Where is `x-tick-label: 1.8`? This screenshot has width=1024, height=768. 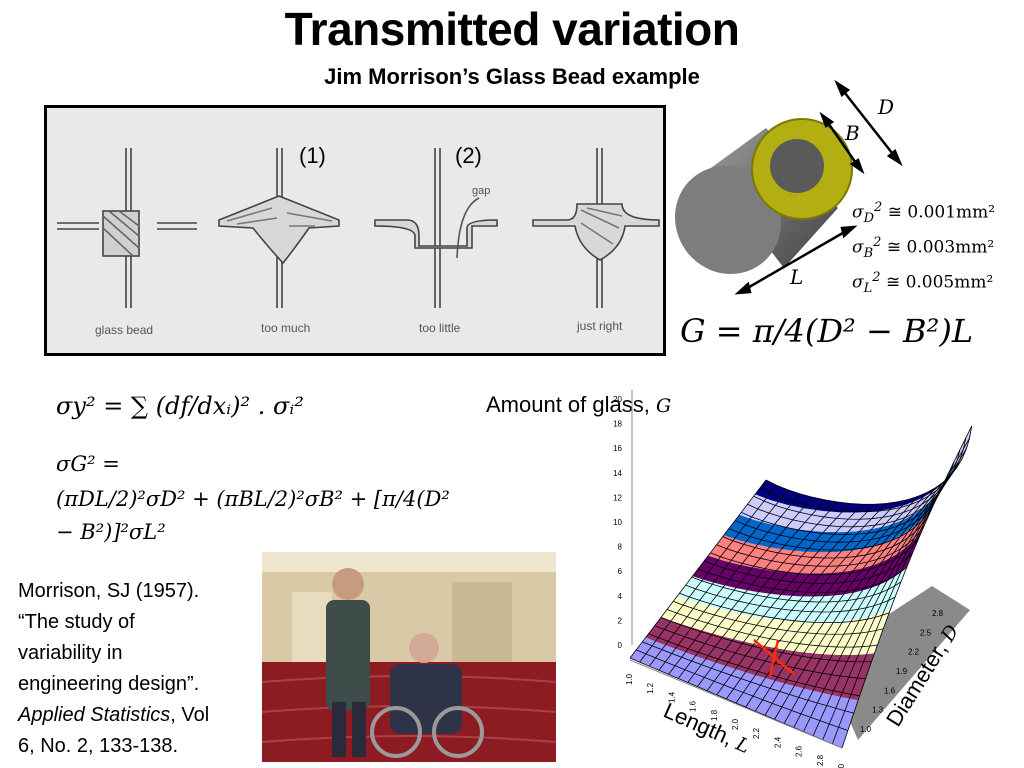
x-tick-label: 1.8 is located at coordinates (714, 715).